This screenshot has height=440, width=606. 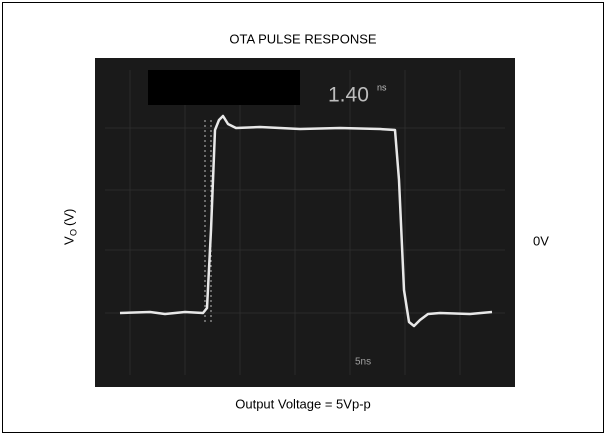 What do you see at coordinates (348, 95) in the screenshot?
I see `readout-value: 1.40` at bounding box center [348, 95].